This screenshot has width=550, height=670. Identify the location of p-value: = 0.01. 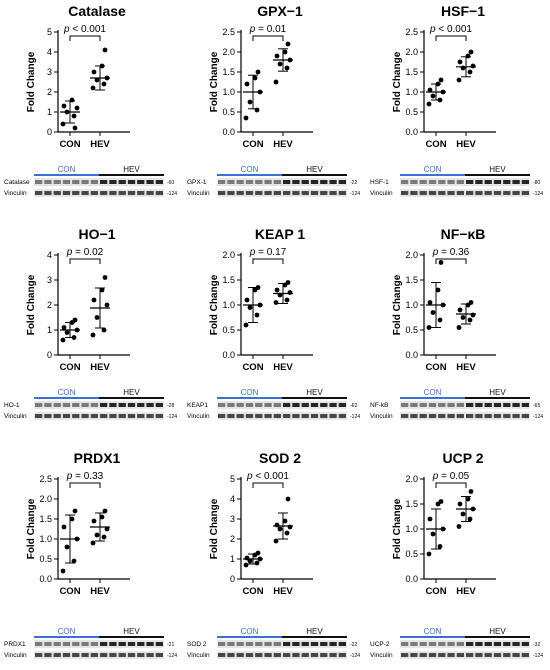
(270, 29).